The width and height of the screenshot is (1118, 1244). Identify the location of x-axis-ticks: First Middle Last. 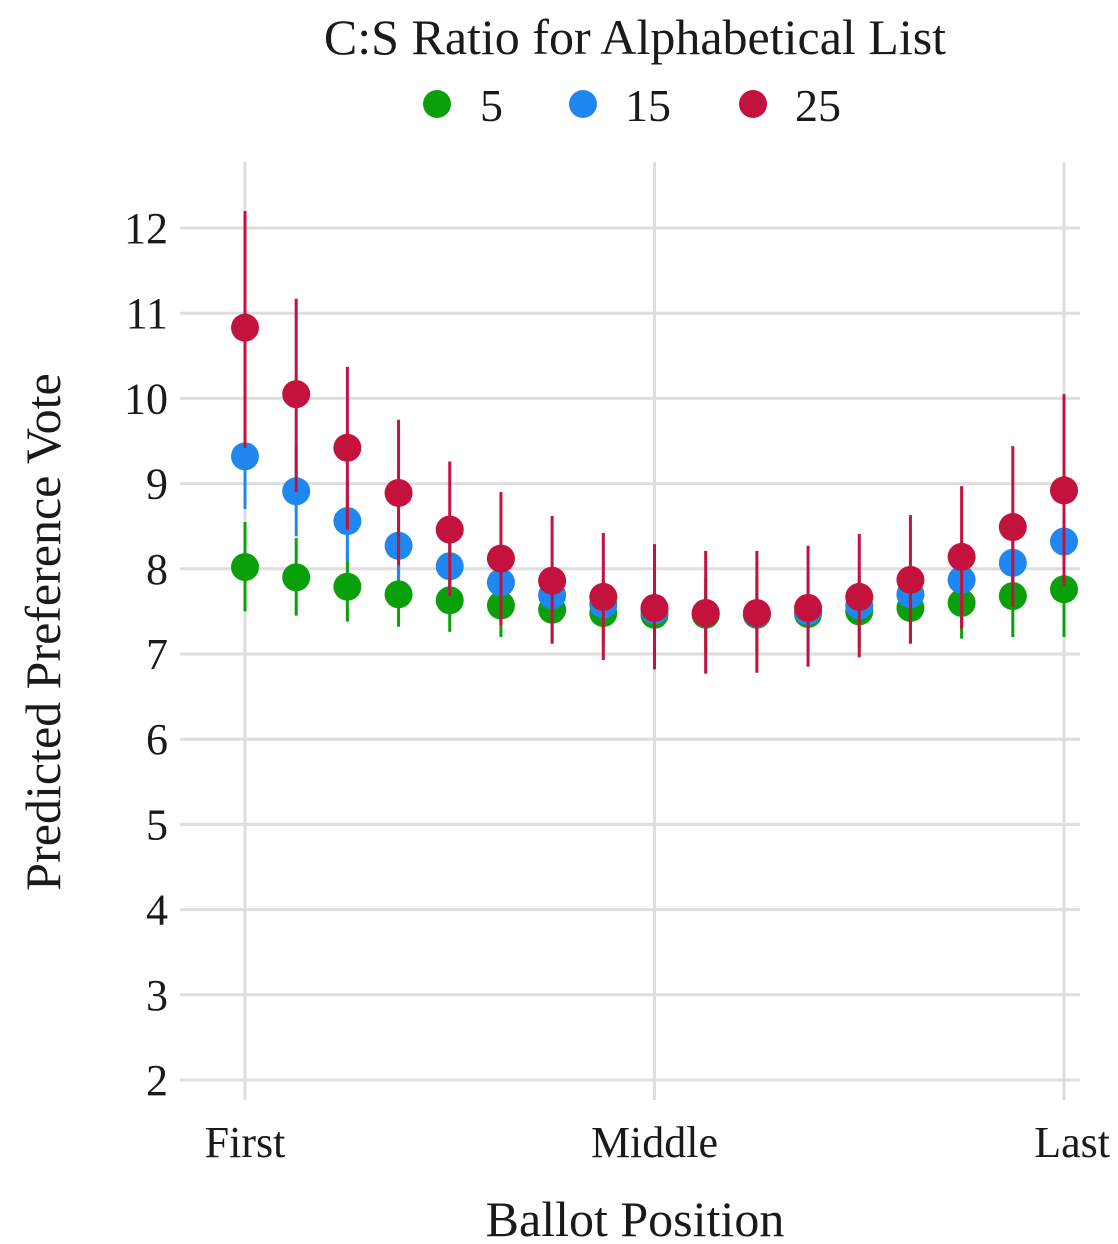
(657, 1142).